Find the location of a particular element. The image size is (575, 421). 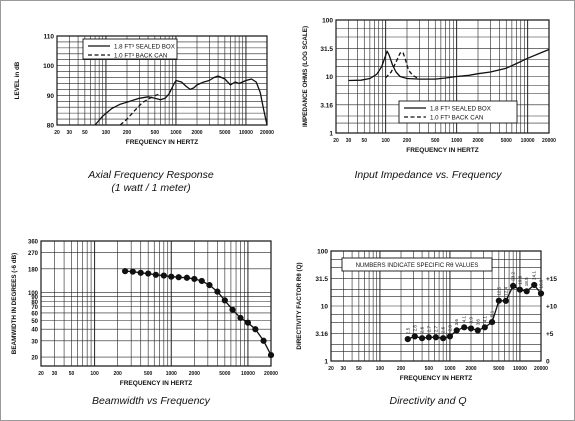

data-label: 2.5 is located at coordinates (407, 330).